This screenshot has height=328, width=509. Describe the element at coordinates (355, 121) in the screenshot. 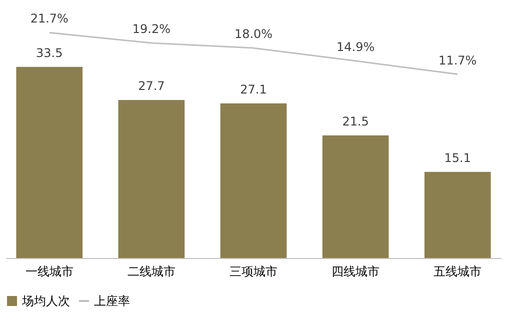

I see `data-label: 21.5` at that location.